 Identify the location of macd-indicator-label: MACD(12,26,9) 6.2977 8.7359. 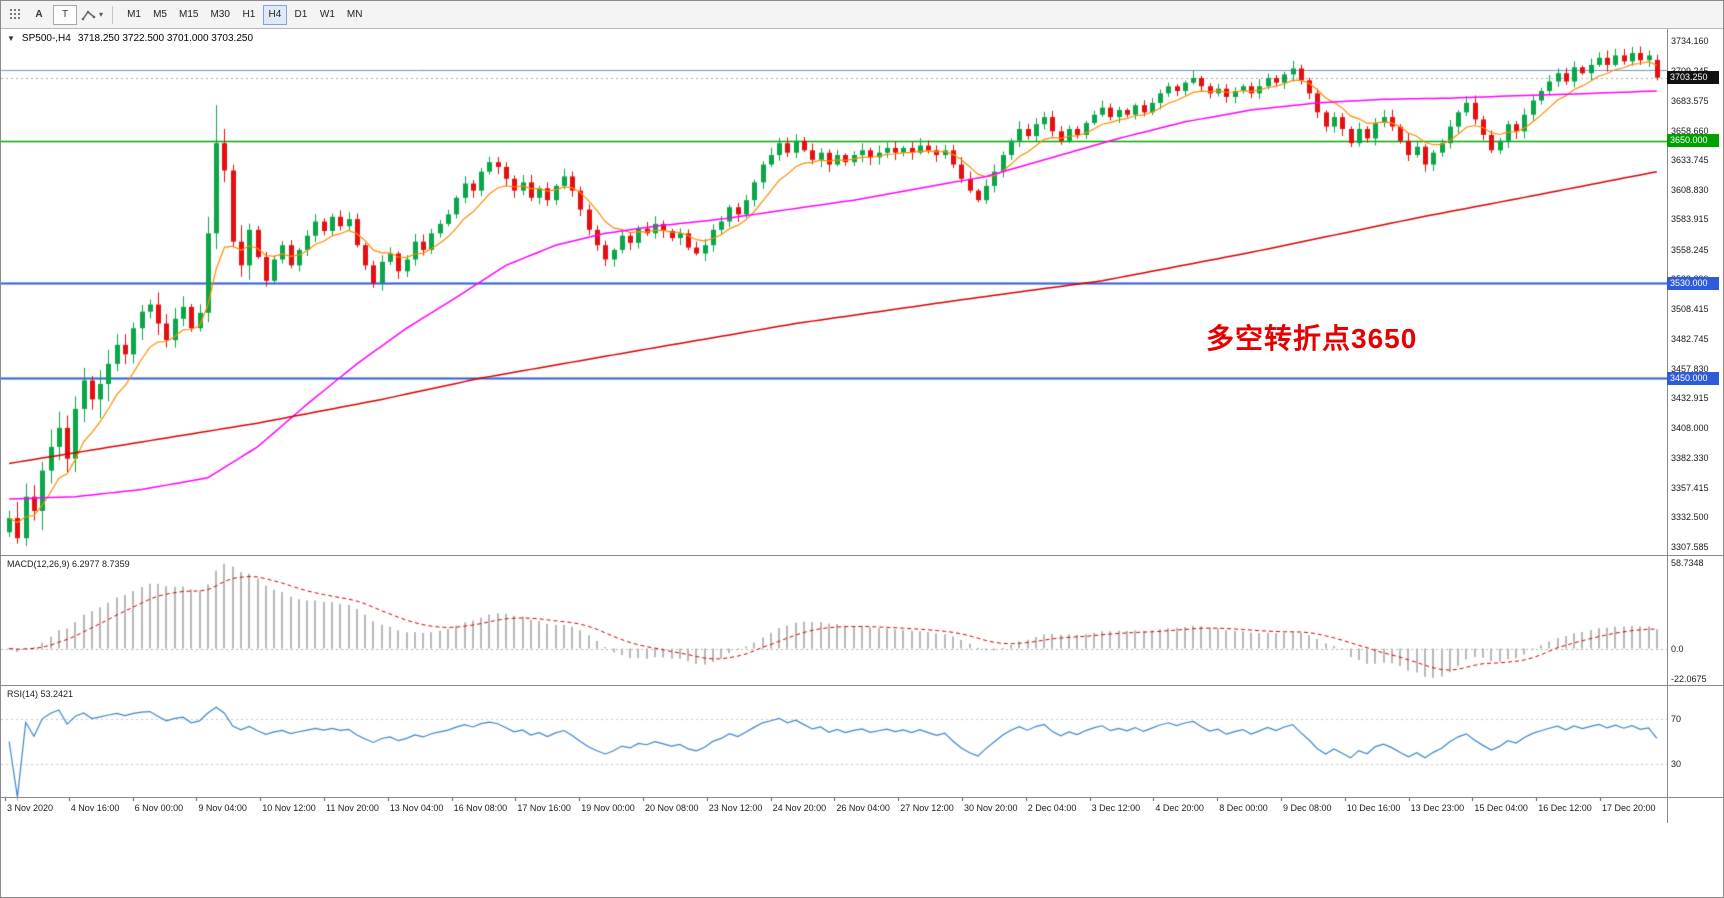
(68, 564).